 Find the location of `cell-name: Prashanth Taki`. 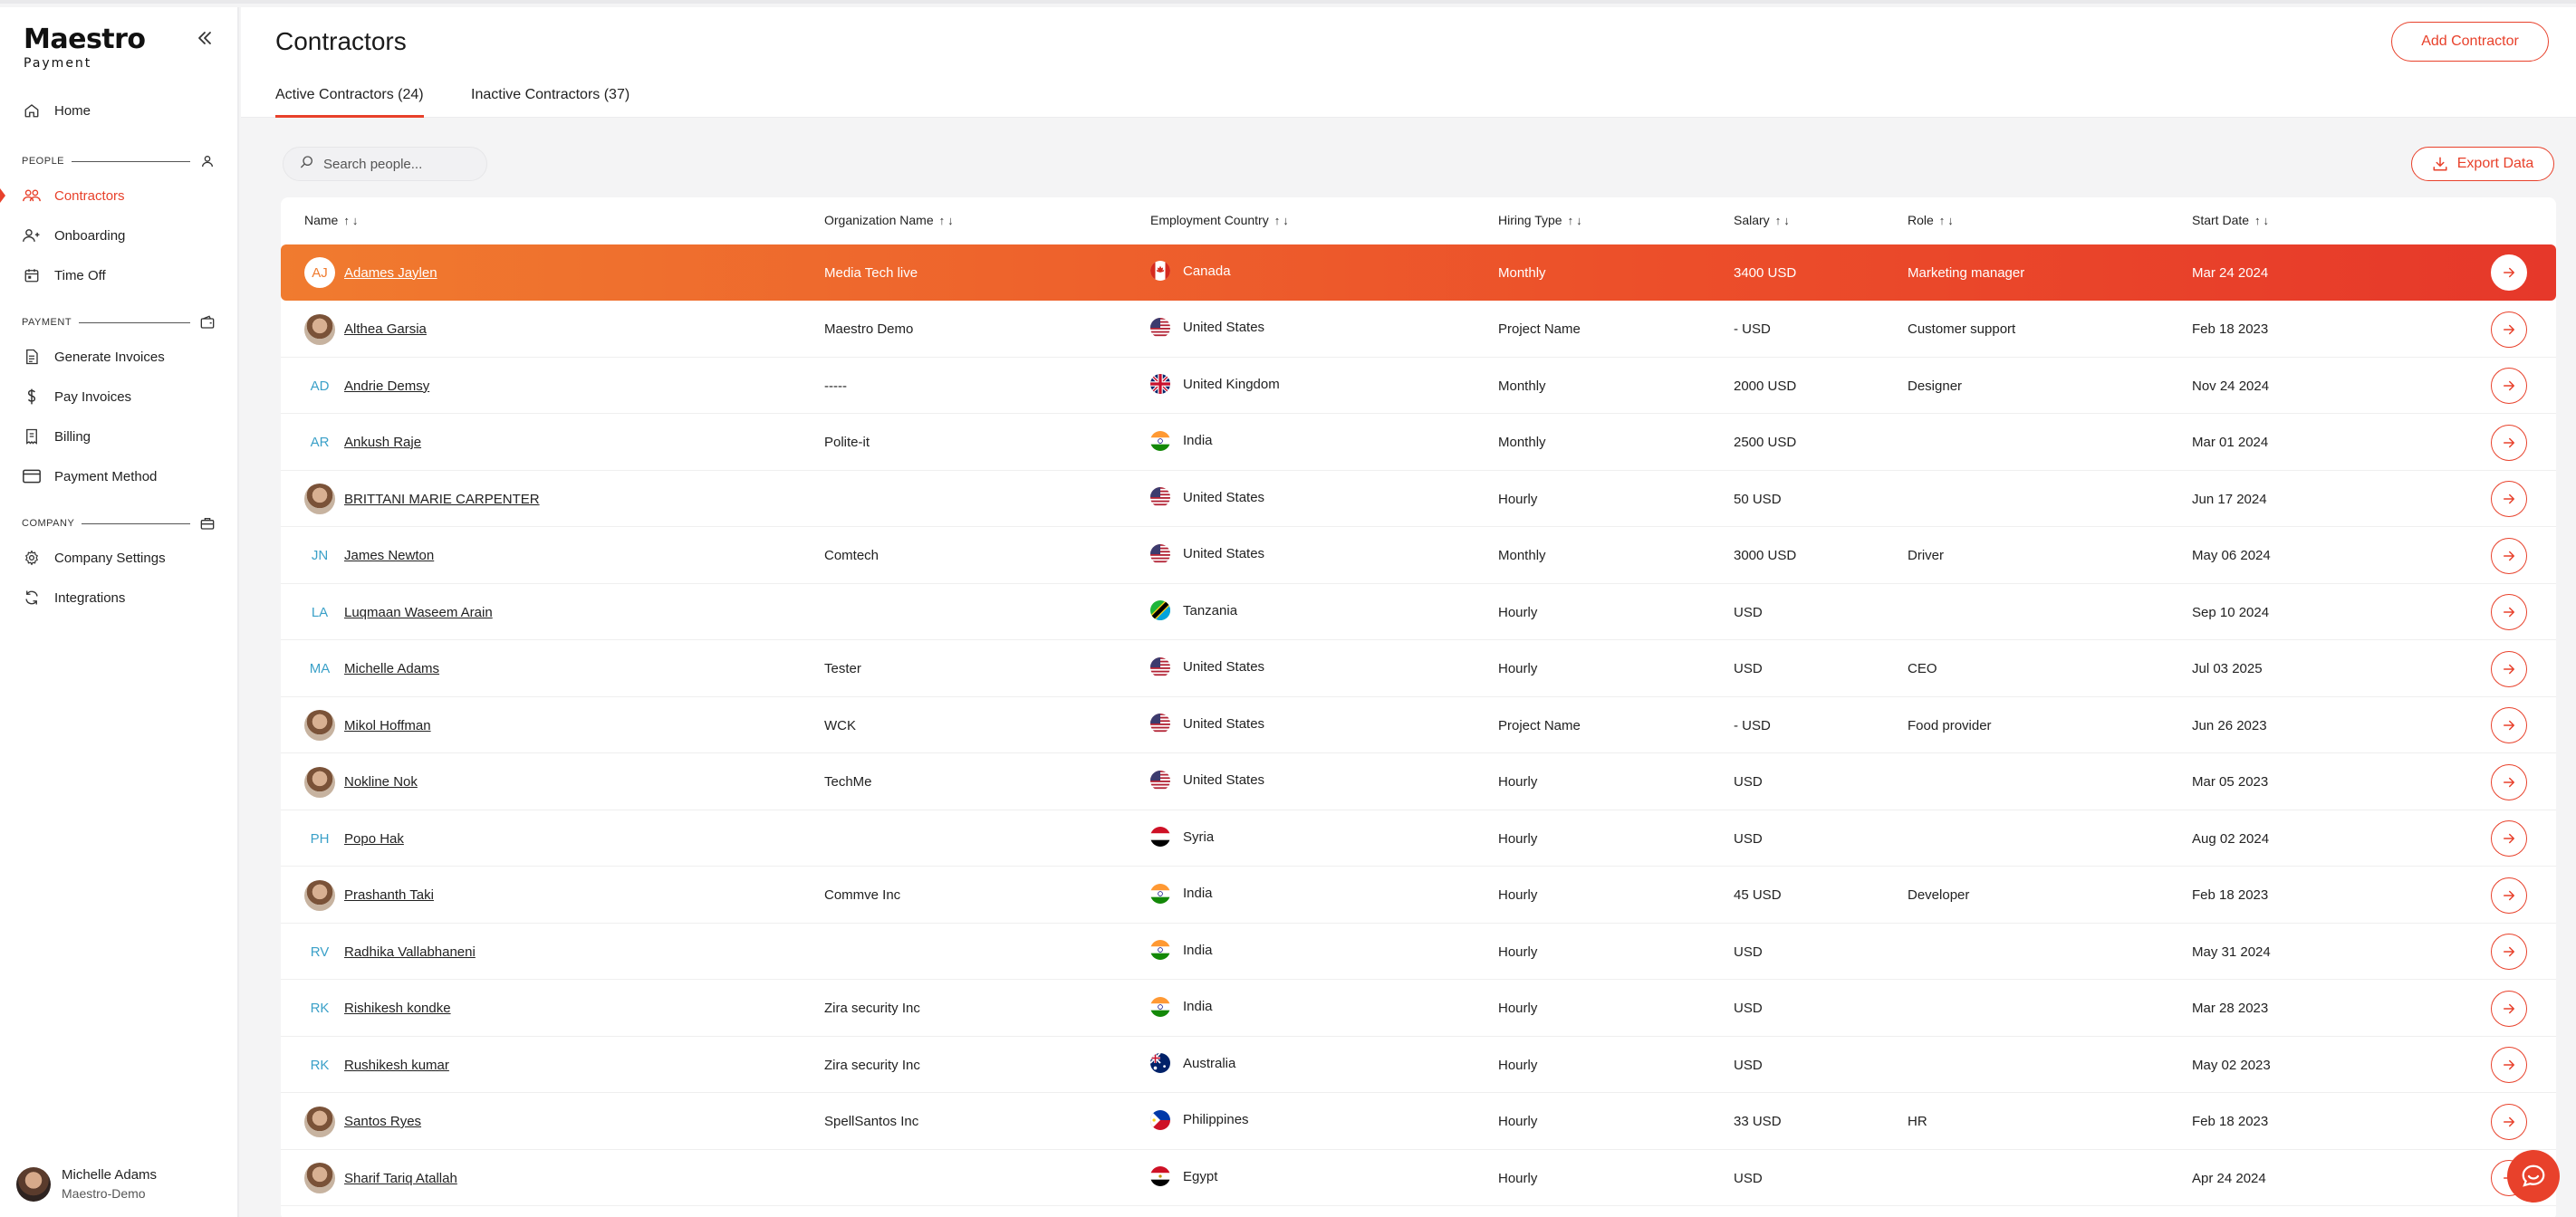

cell-name: Prashanth Taki is located at coordinates (369, 895).